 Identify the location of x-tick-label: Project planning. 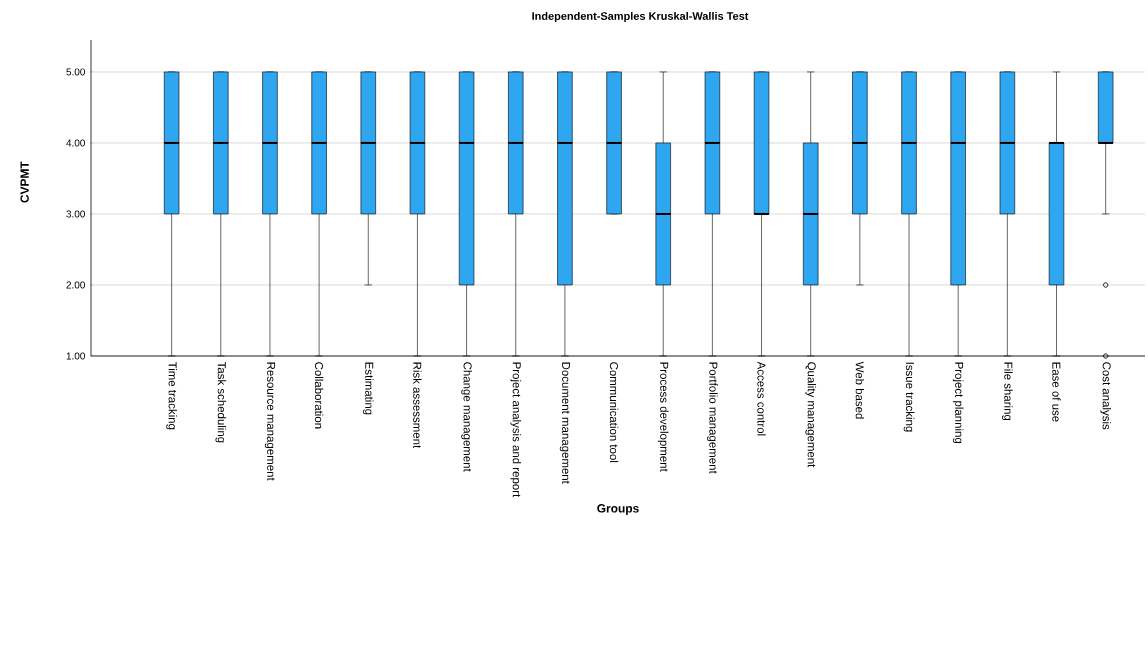
(958, 403).